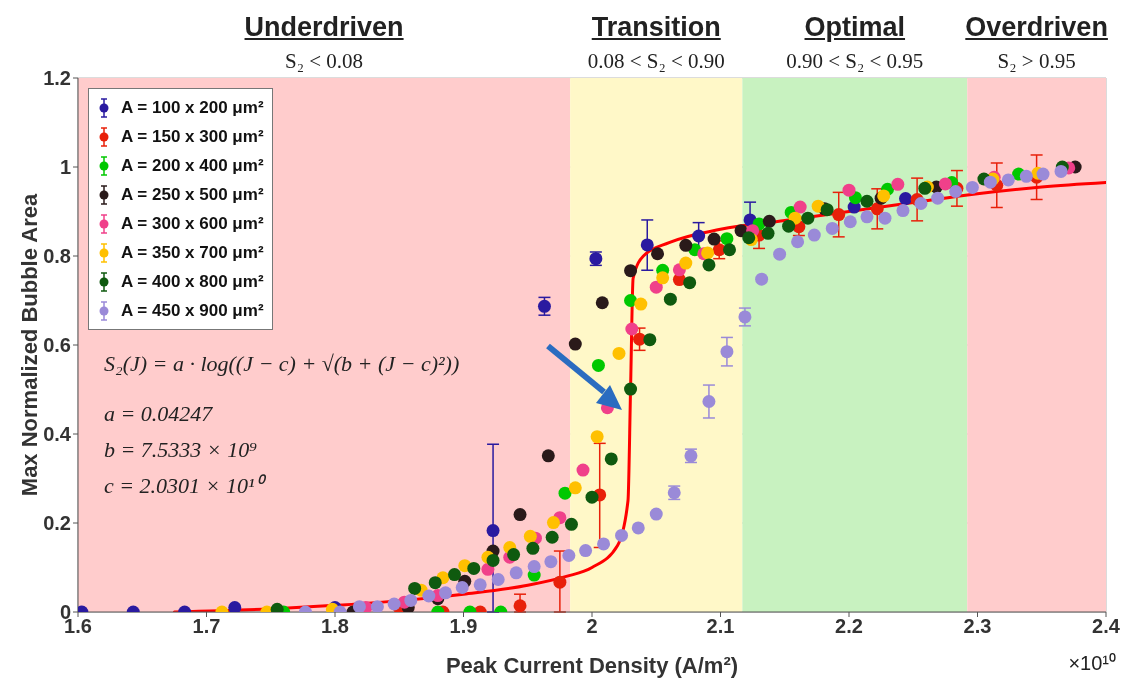 The image size is (1134, 697). I want to click on band-label: Underdriven, so click(324, 27).